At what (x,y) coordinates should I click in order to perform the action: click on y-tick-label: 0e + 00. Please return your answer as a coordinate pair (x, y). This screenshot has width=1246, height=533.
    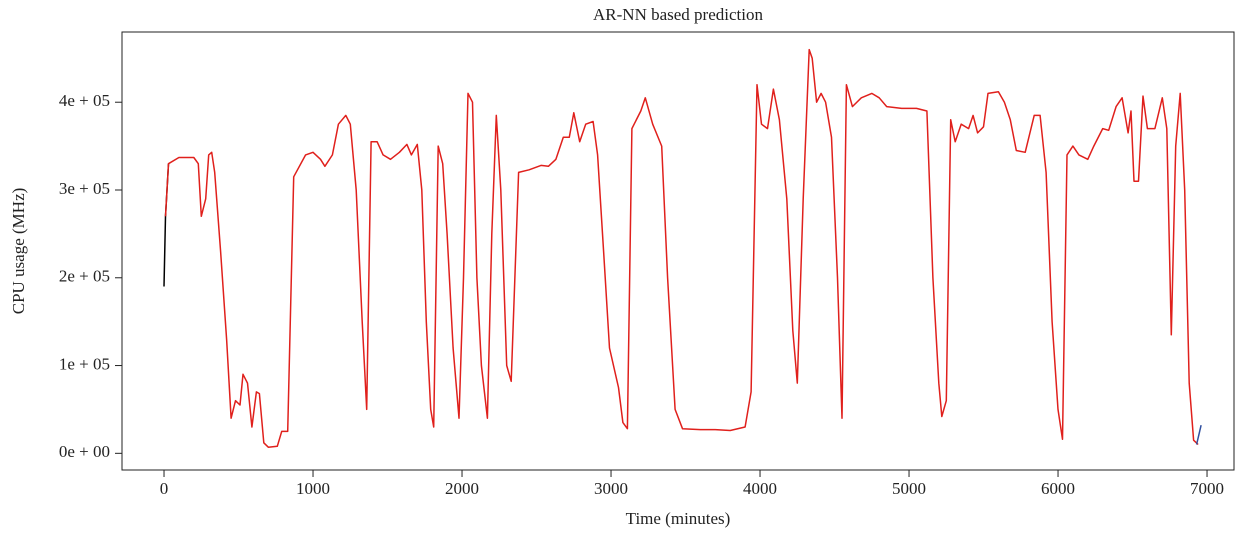
    Looking at the image, I should click on (84, 451).